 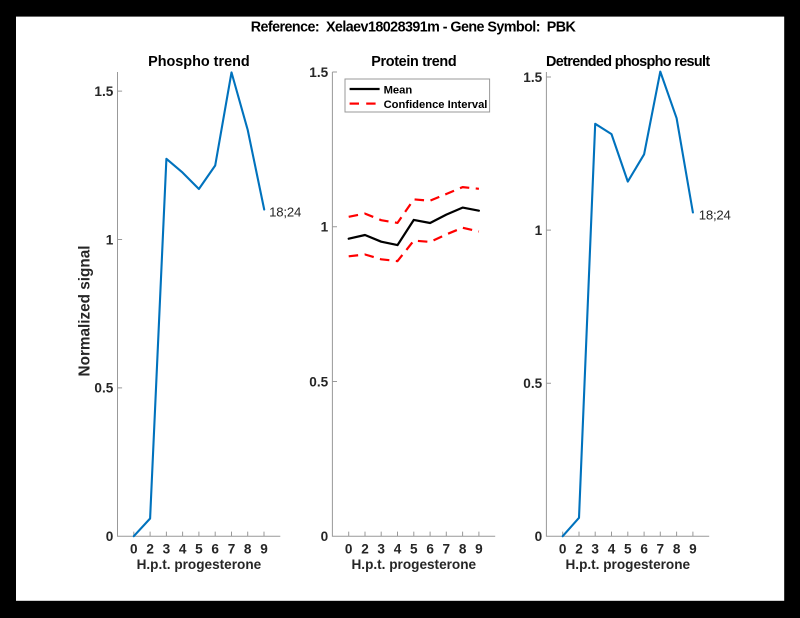 I want to click on svg-text: Detrended phospho result, so click(x=628, y=62).